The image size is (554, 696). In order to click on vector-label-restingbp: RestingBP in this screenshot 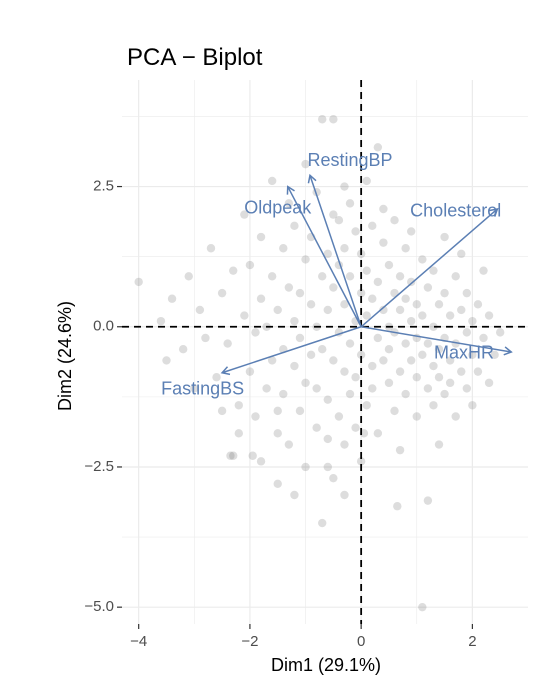, I will do `click(350, 160)`.